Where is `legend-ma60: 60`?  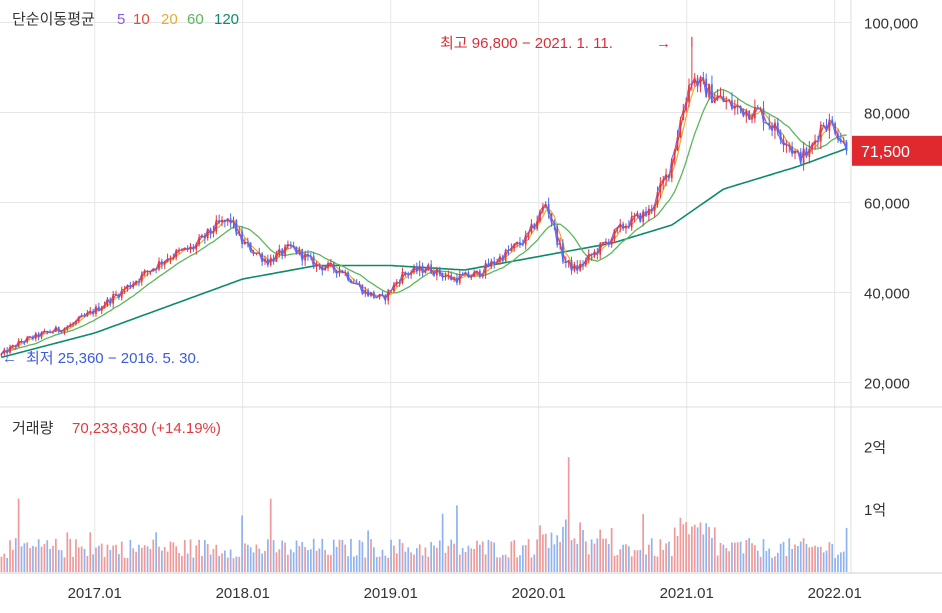
legend-ma60: 60 is located at coordinates (195, 19).